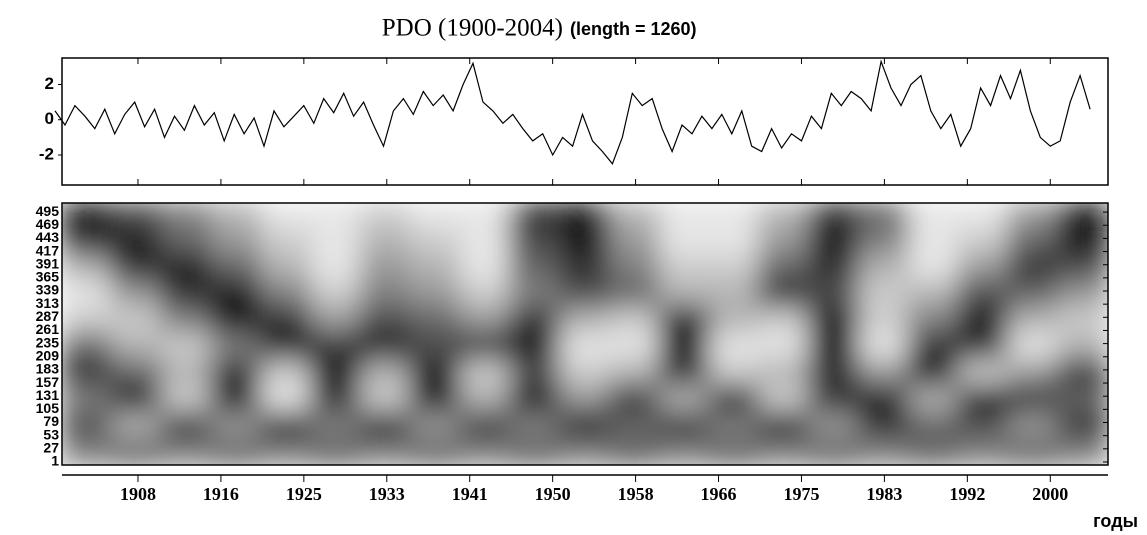 The image size is (1147, 535). I want to click on x-axis-label: годы, so click(1115, 521).